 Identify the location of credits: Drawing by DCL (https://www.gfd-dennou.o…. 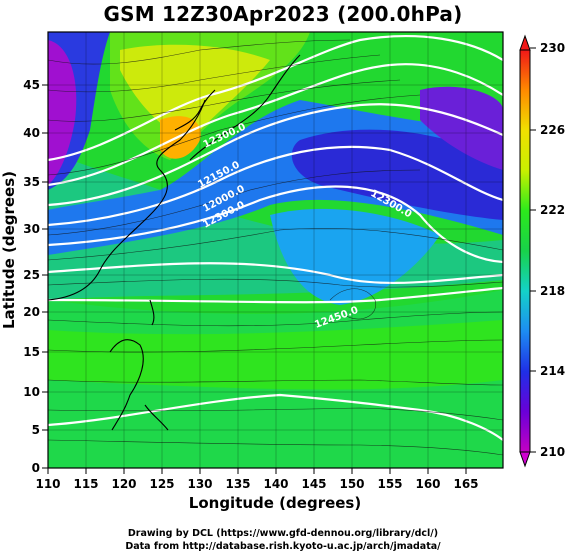
(283, 540).